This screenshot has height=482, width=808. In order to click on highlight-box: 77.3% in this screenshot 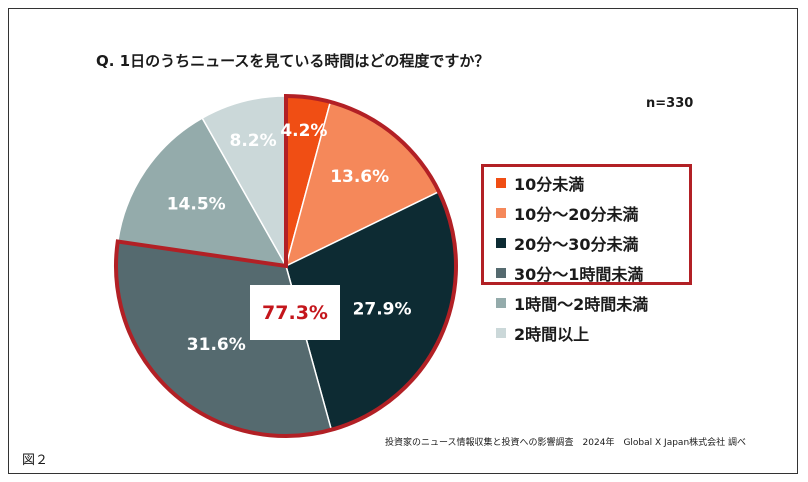, I will do `click(295, 312)`.